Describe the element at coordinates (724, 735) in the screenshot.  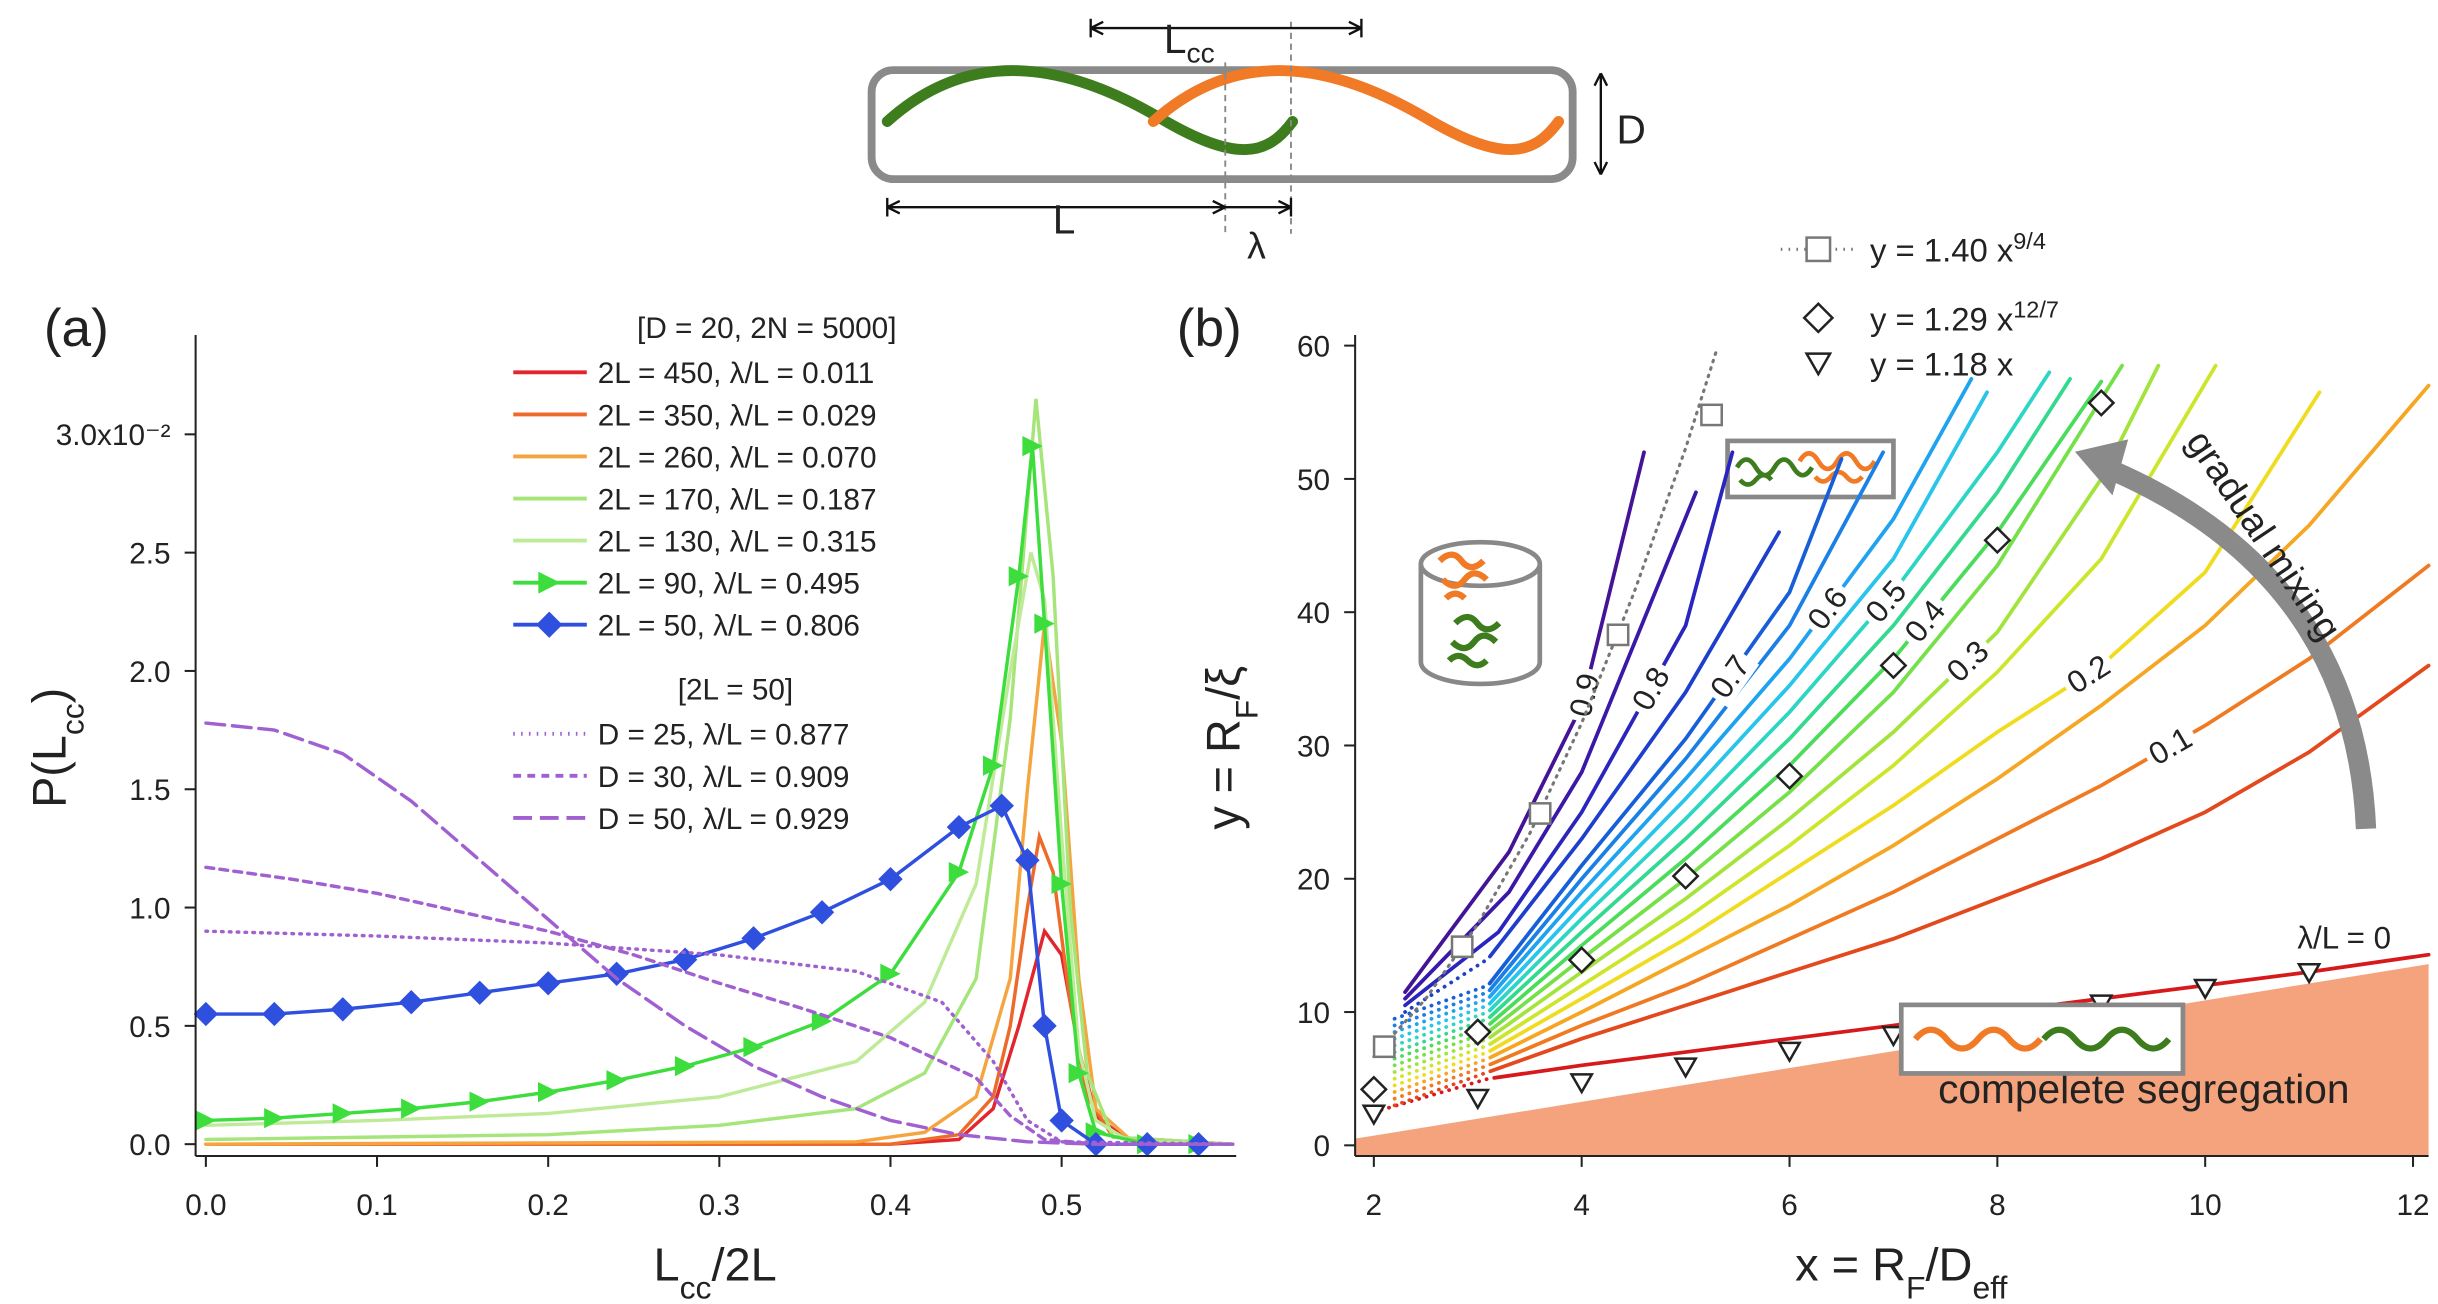
I see `legend-label: D = 25, λ/L = 0.877` at that location.